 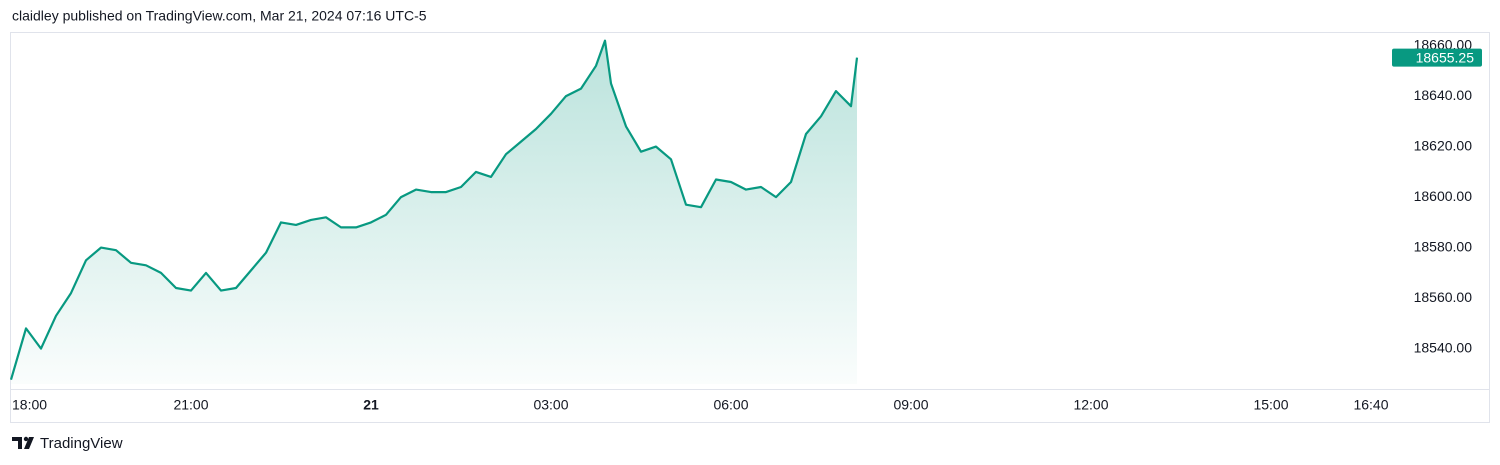 What do you see at coordinates (190, 405) in the screenshot?
I see `x-tick-label: 21:00` at bounding box center [190, 405].